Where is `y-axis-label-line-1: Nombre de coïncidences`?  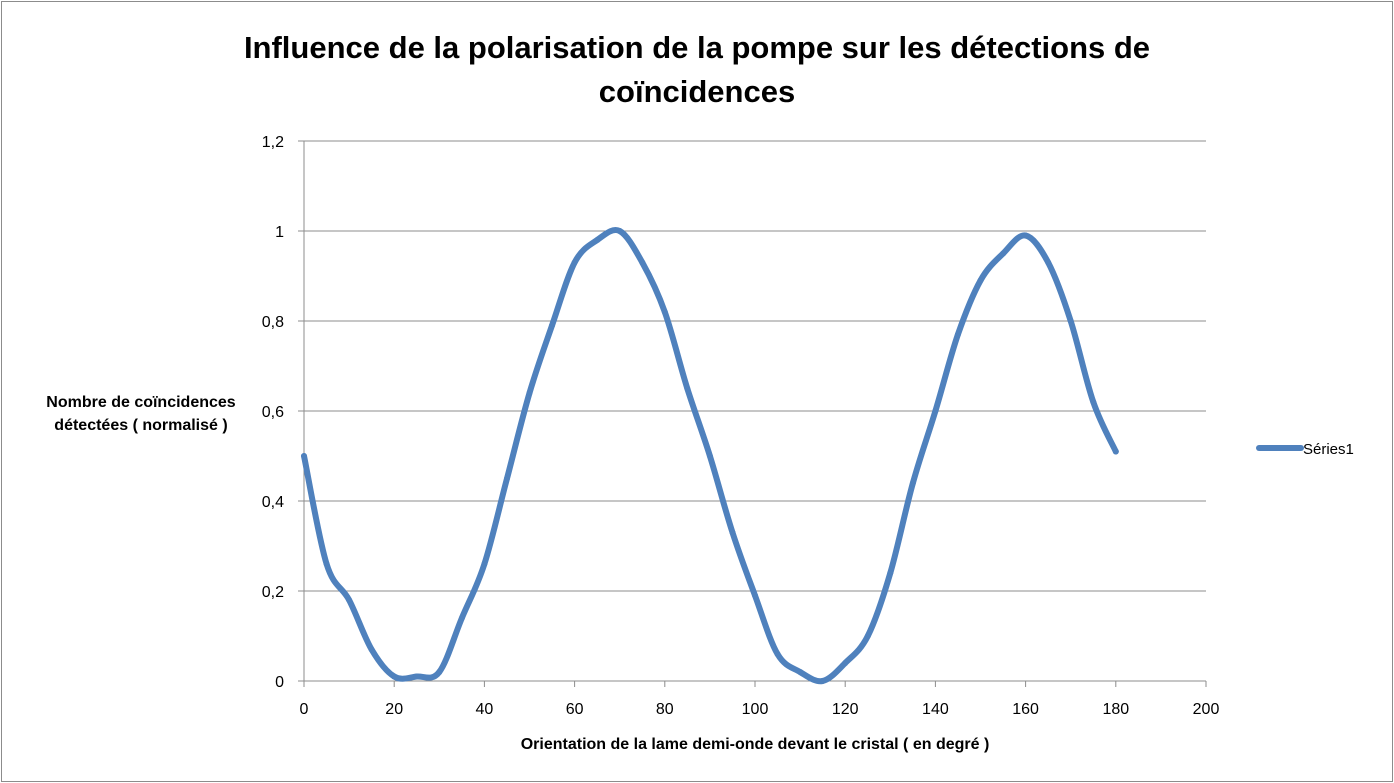 y-axis-label-line-1: Nombre de coïncidences is located at coordinates (140, 402).